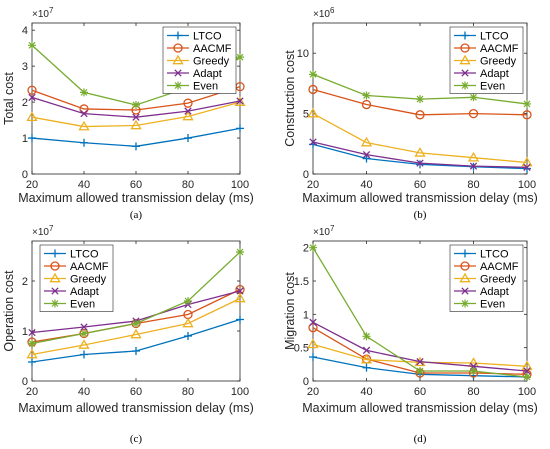  What do you see at coordinates (420, 439) in the screenshot?
I see `panel-caption: (d)` at bounding box center [420, 439].